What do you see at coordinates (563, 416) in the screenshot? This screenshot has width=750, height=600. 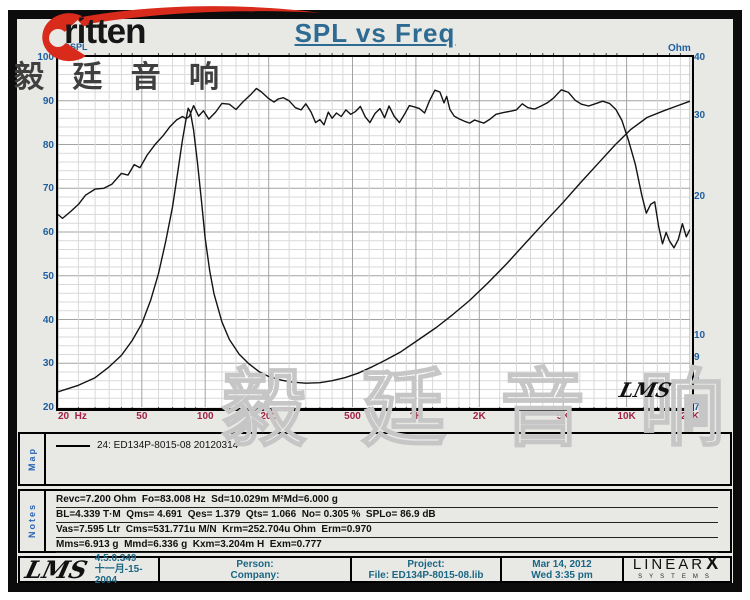 I see `x-tick-label: 5K` at bounding box center [563, 416].